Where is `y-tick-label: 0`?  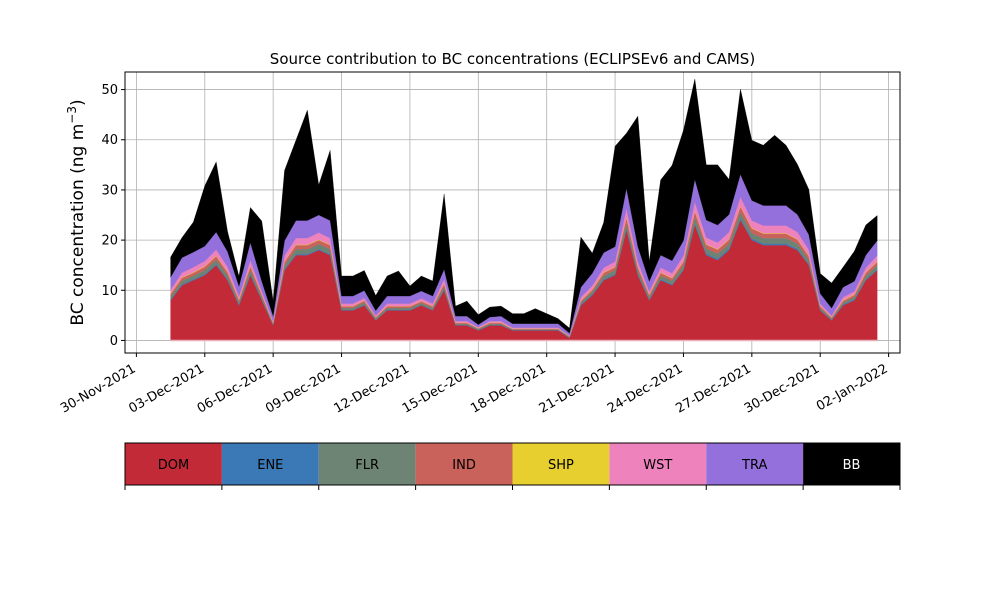 y-tick-label: 0 is located at coordinates (114, 341).